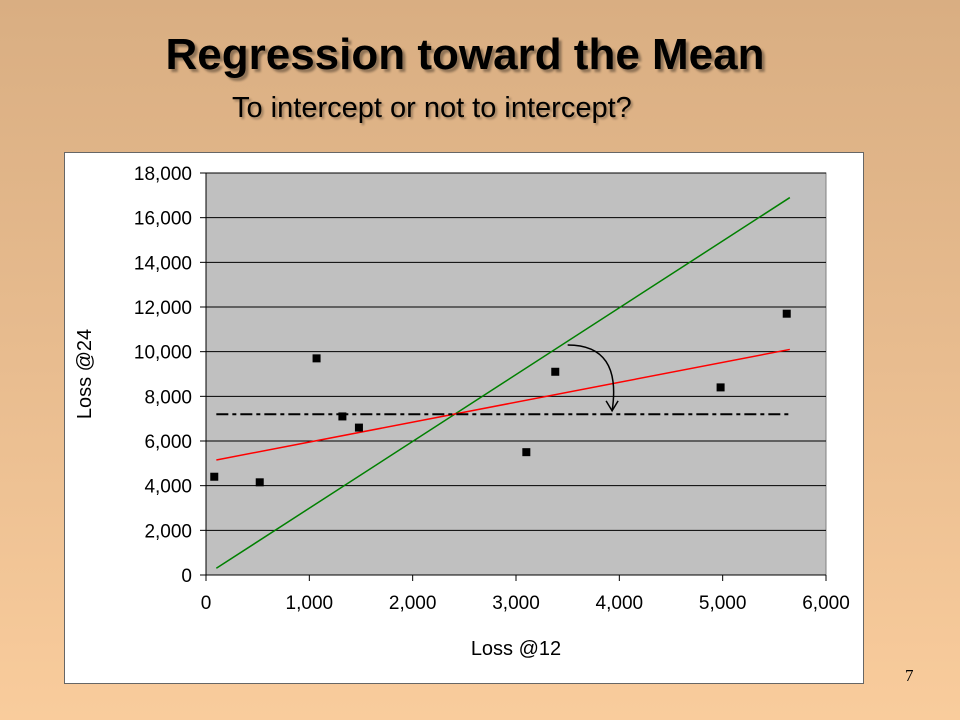  I want to click on x-tick-label: 2,000, so click(413, 603).